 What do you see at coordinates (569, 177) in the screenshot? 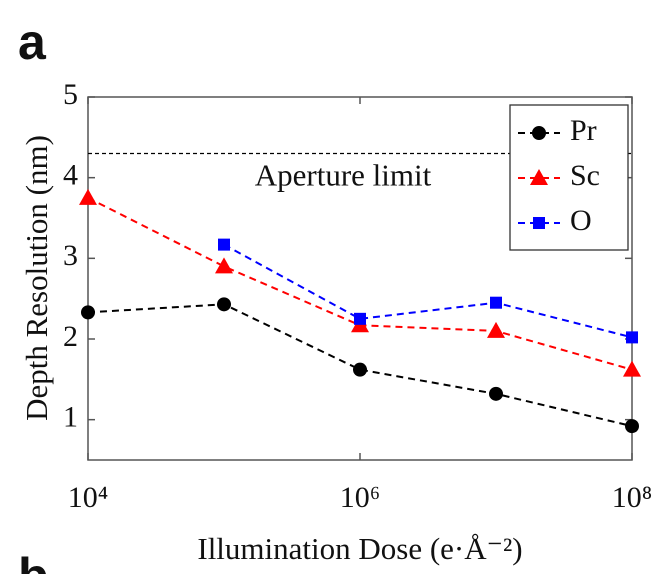
I see `legend-box` at bounding box center [569, 177].